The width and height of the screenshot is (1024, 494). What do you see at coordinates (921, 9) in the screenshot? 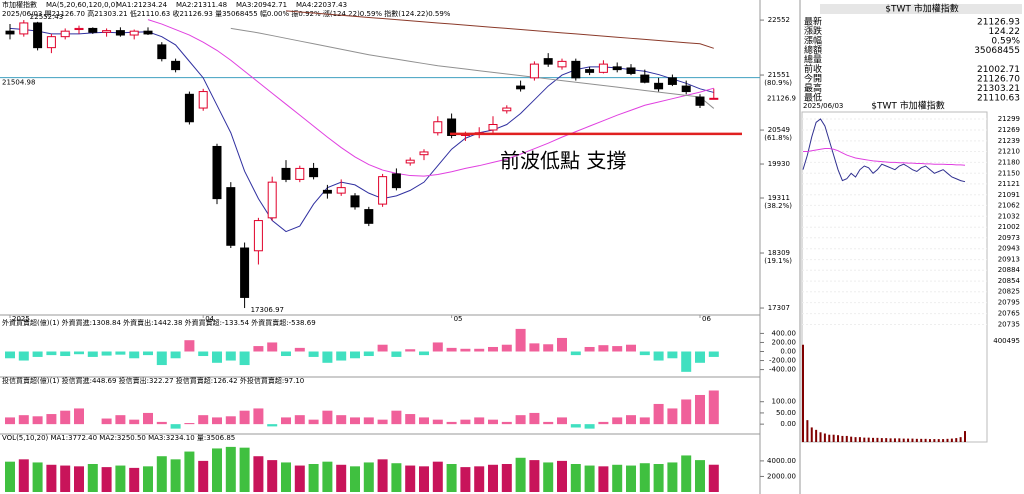
I see `quote-title: $TWT 市加權指數` at bounding box center [921, 9].